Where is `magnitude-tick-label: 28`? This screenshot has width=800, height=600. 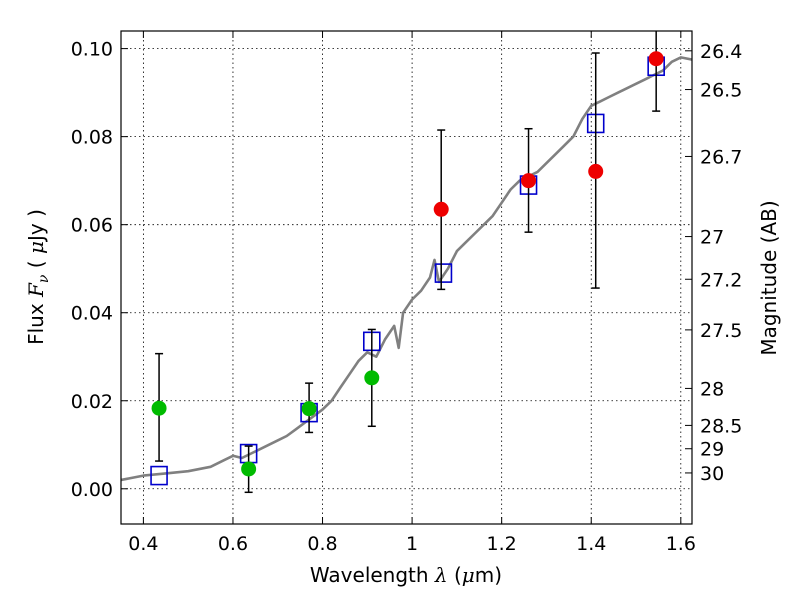
magnitude-tick-label: 28 is located at coordinates (712, 389).